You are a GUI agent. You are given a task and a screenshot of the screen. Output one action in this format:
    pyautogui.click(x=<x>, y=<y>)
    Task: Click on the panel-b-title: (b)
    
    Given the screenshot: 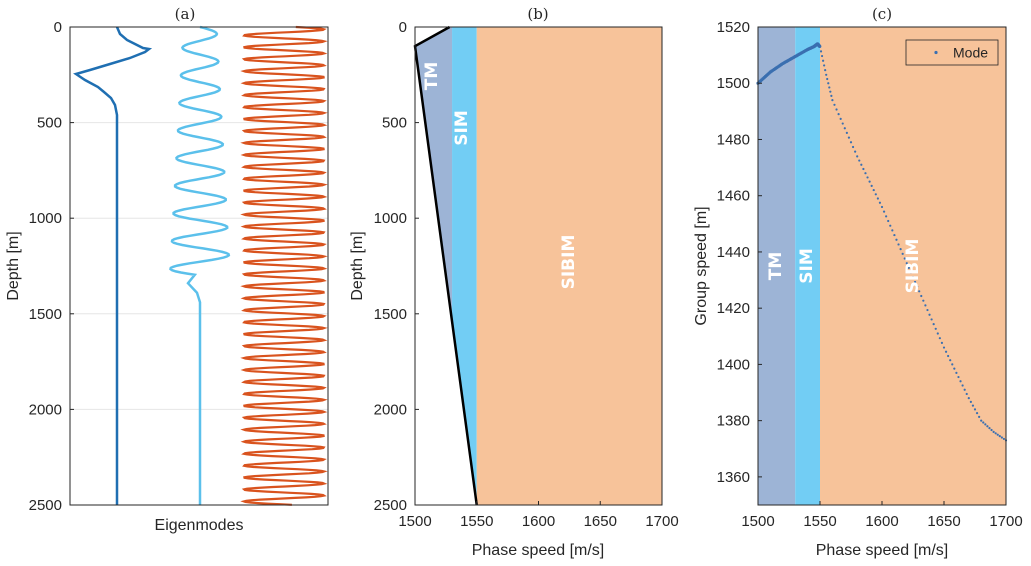 What is the action you would take?
    pyautogui.click(x=537, y=14)
    